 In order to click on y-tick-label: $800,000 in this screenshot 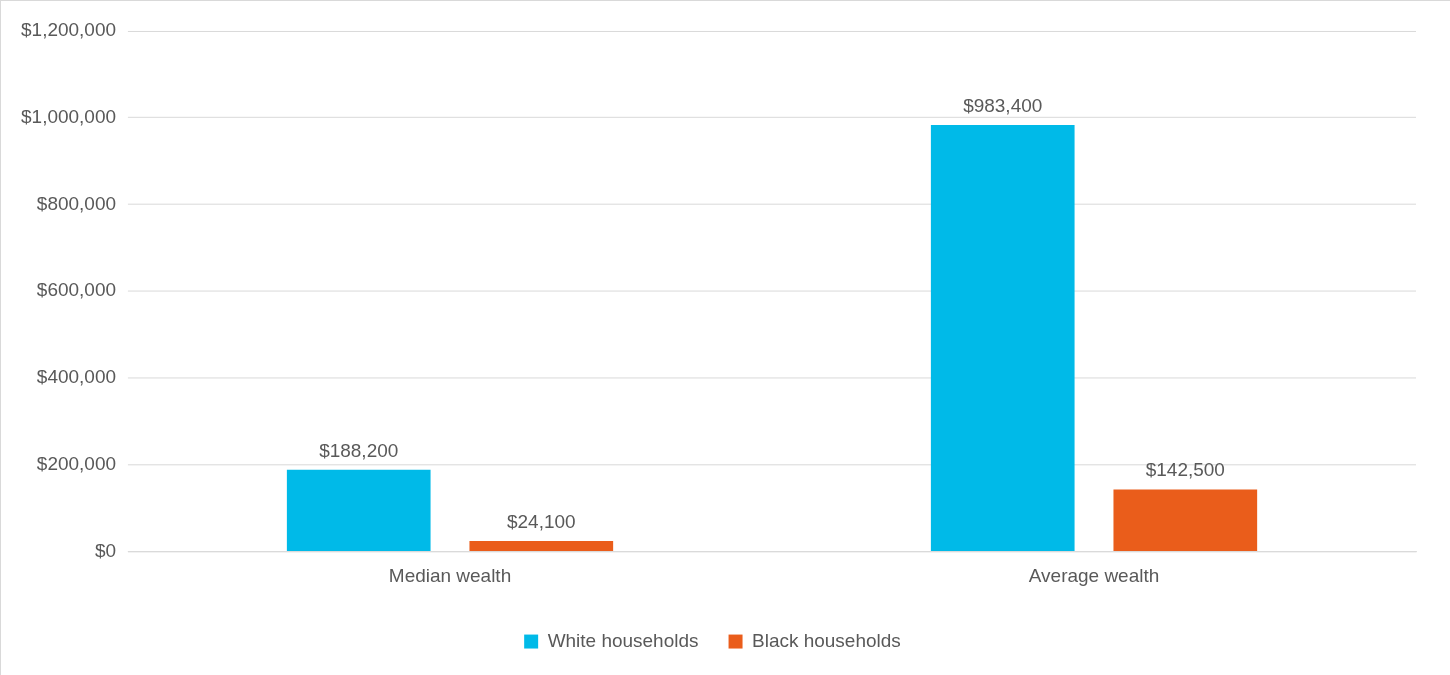, I will do `click(76, 203)`.